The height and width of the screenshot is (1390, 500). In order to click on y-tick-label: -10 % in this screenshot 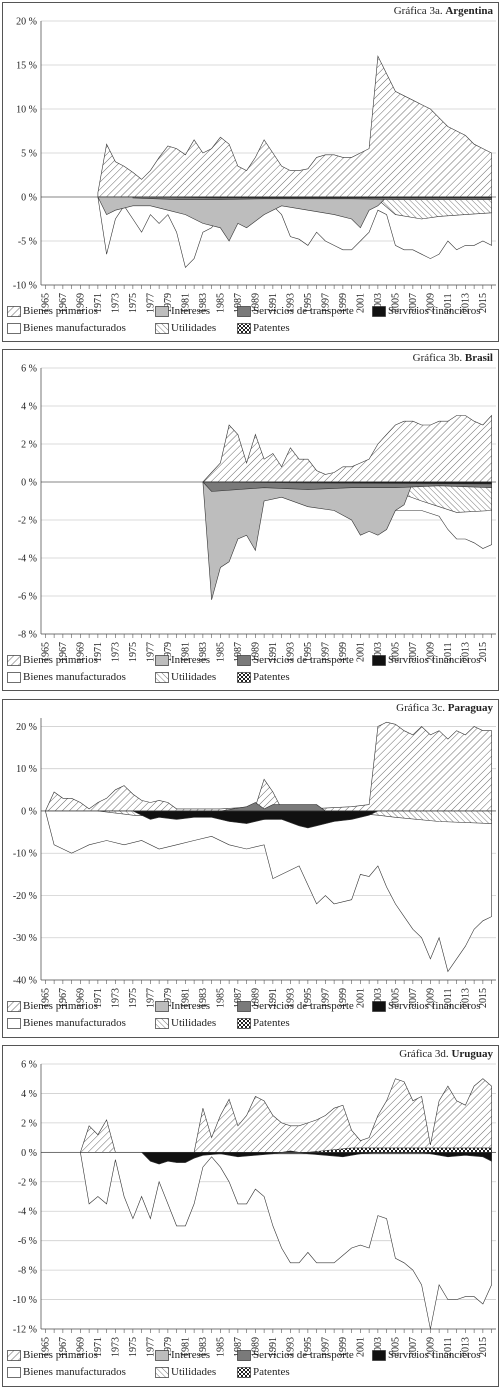, I will do `click(25, 286)`.